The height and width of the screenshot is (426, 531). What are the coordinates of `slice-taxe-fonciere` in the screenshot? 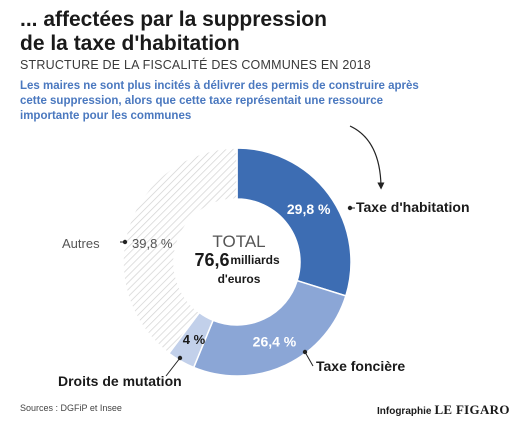 It's located at (269, 328).